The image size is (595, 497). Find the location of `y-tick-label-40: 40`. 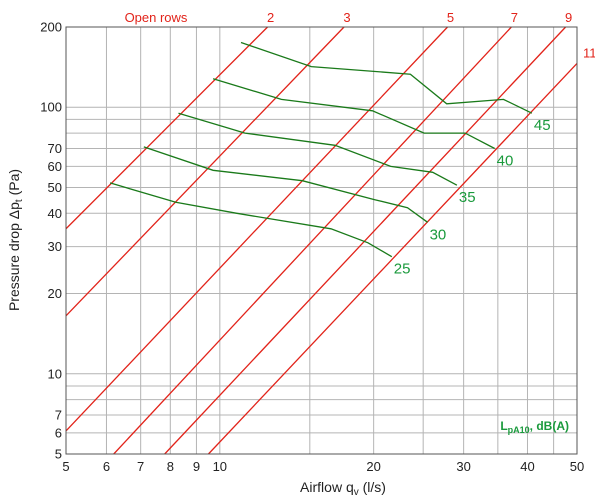

y-tick-label-40: 40 is located at coordinates (55, 213).